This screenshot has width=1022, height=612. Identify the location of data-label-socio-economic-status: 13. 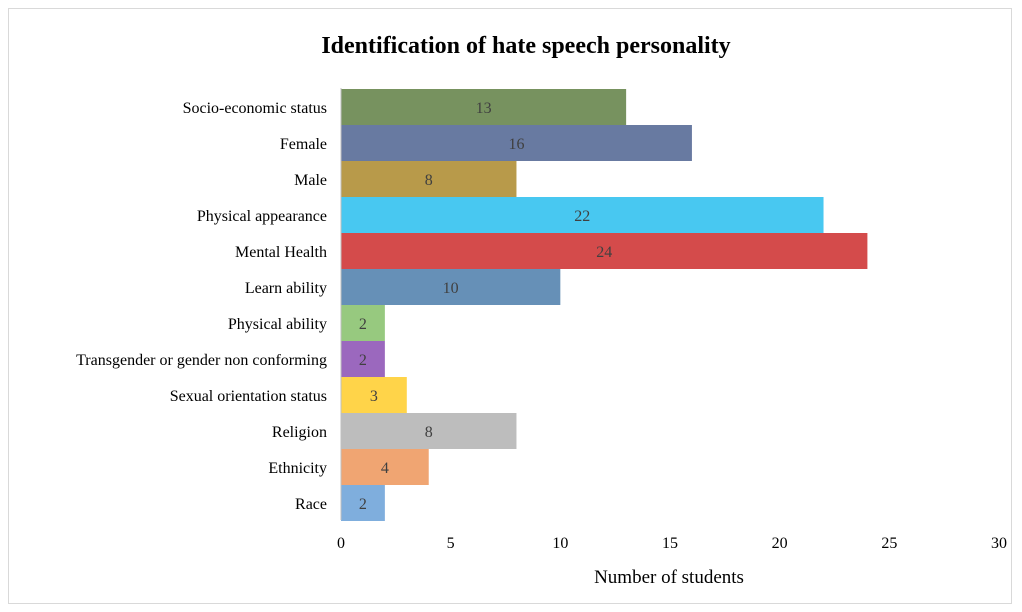
(484, 108).